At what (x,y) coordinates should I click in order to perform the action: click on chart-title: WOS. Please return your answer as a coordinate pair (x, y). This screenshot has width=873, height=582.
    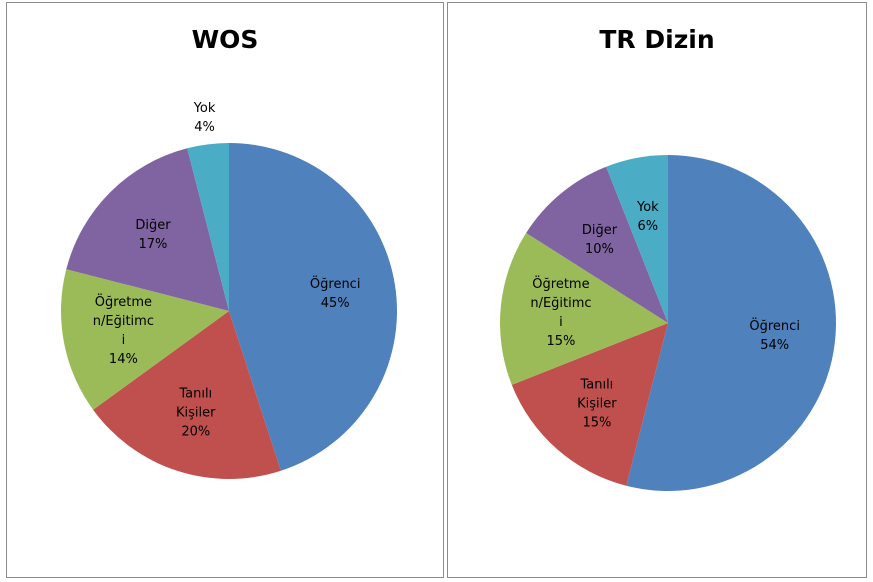
    Looking at the image, I should click on (225, 39).